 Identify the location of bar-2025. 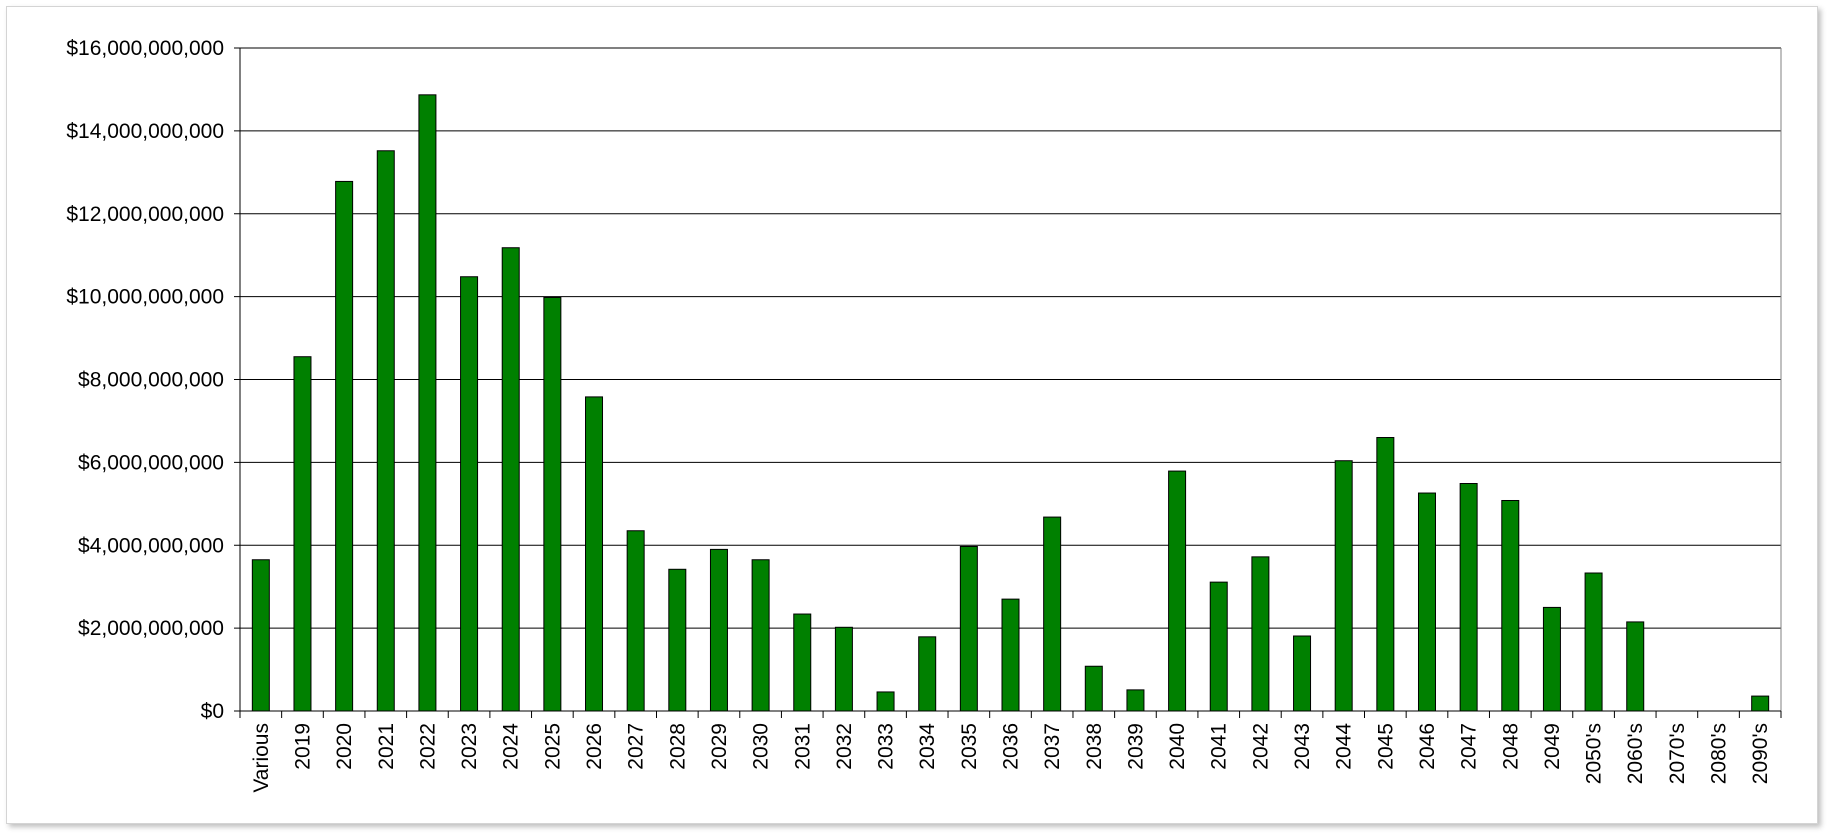
(552, 504).